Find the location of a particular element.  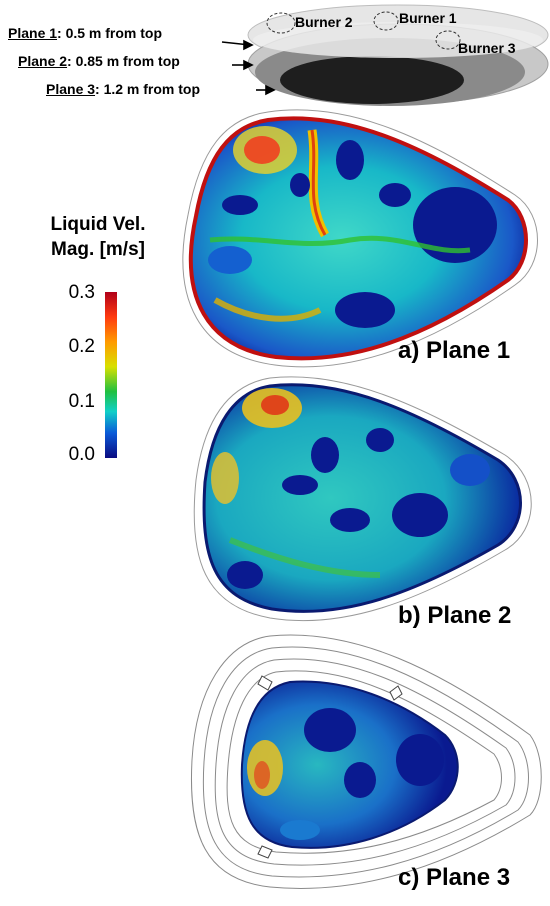

colorbar-tick: 0.3 is located at coordinates (81, 292).